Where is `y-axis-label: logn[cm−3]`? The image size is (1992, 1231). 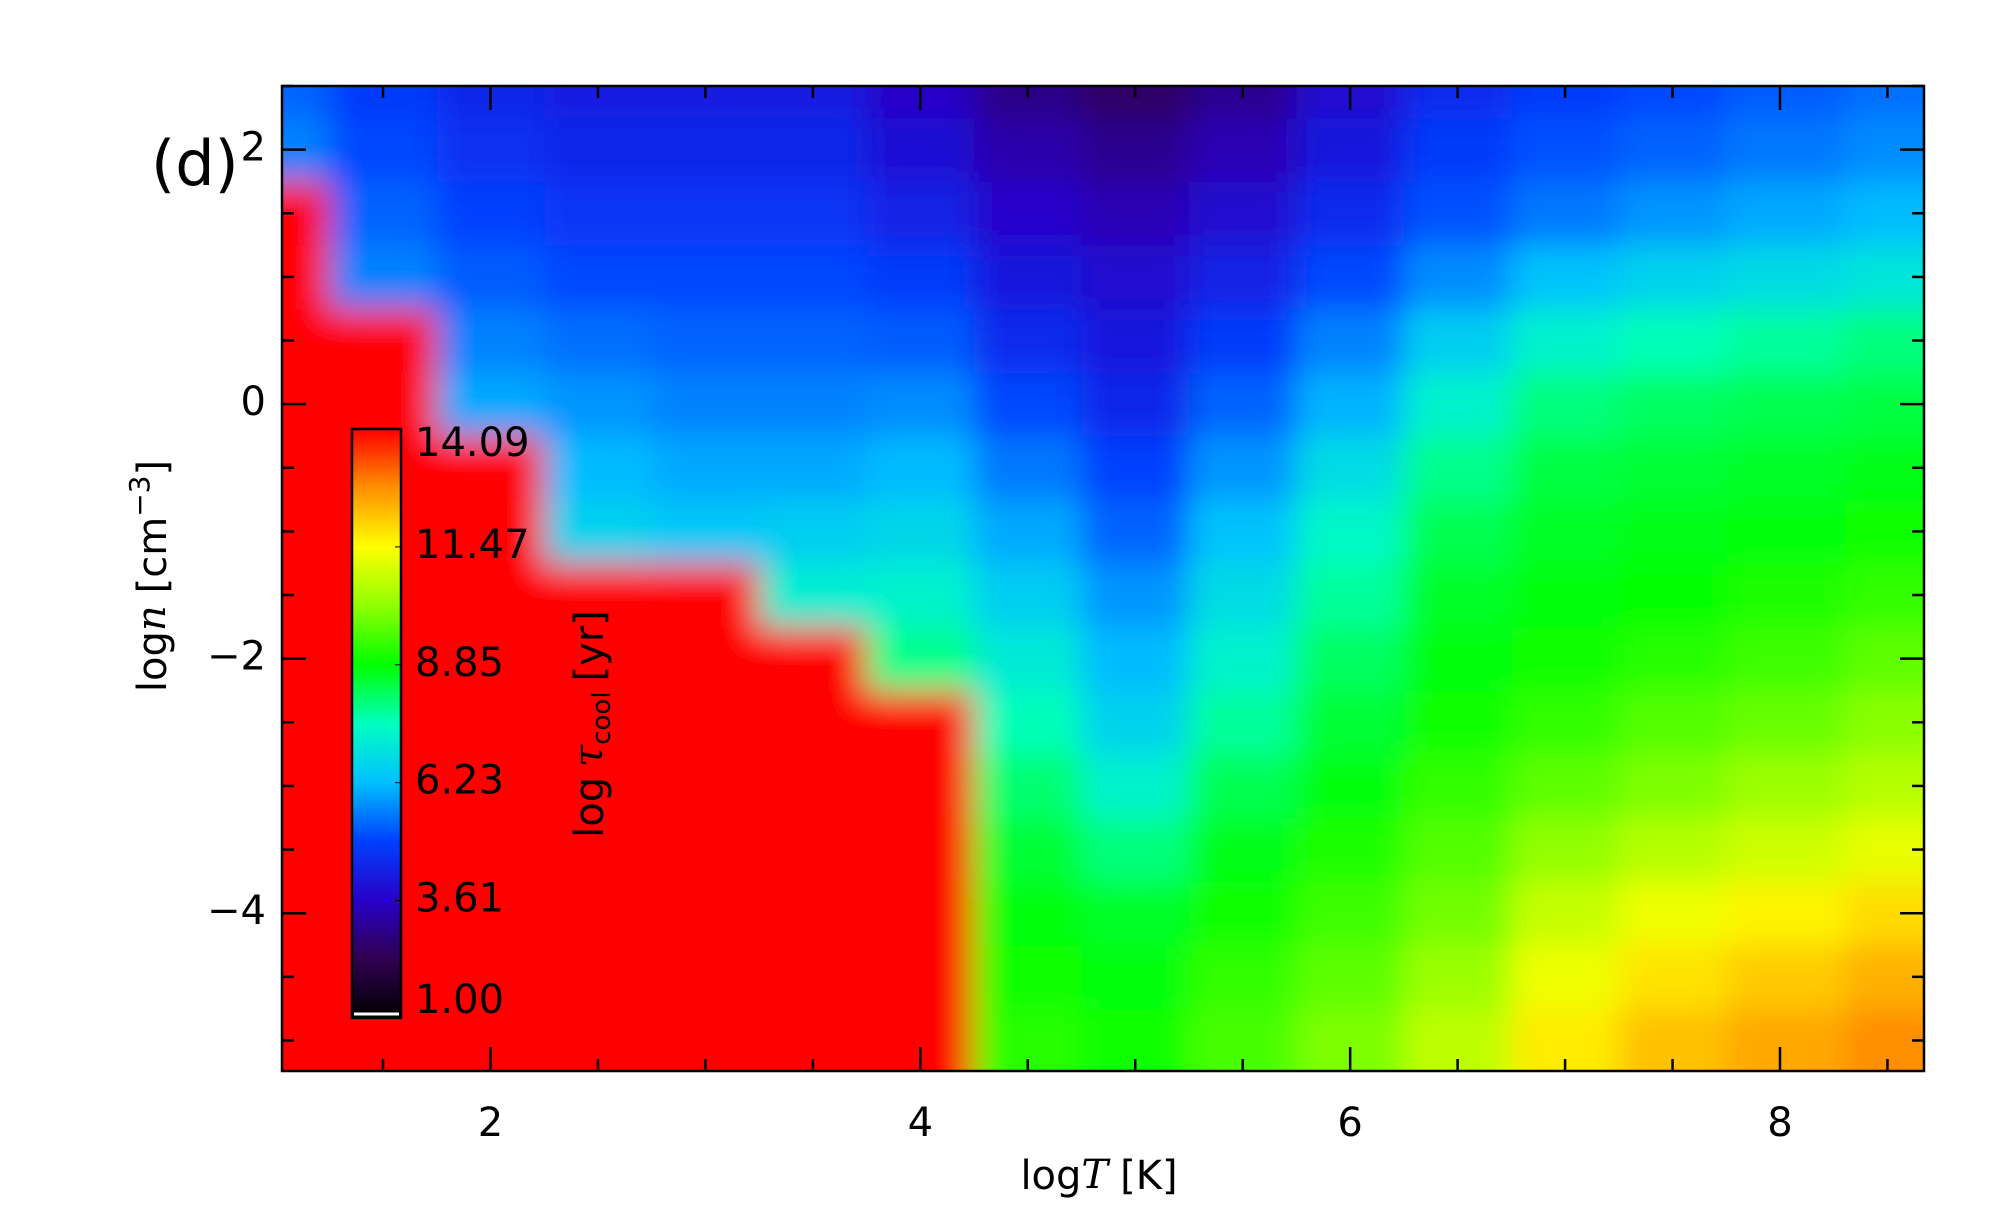
y-axis-label: logn[cm−3] is located at coordinates (149, 576).